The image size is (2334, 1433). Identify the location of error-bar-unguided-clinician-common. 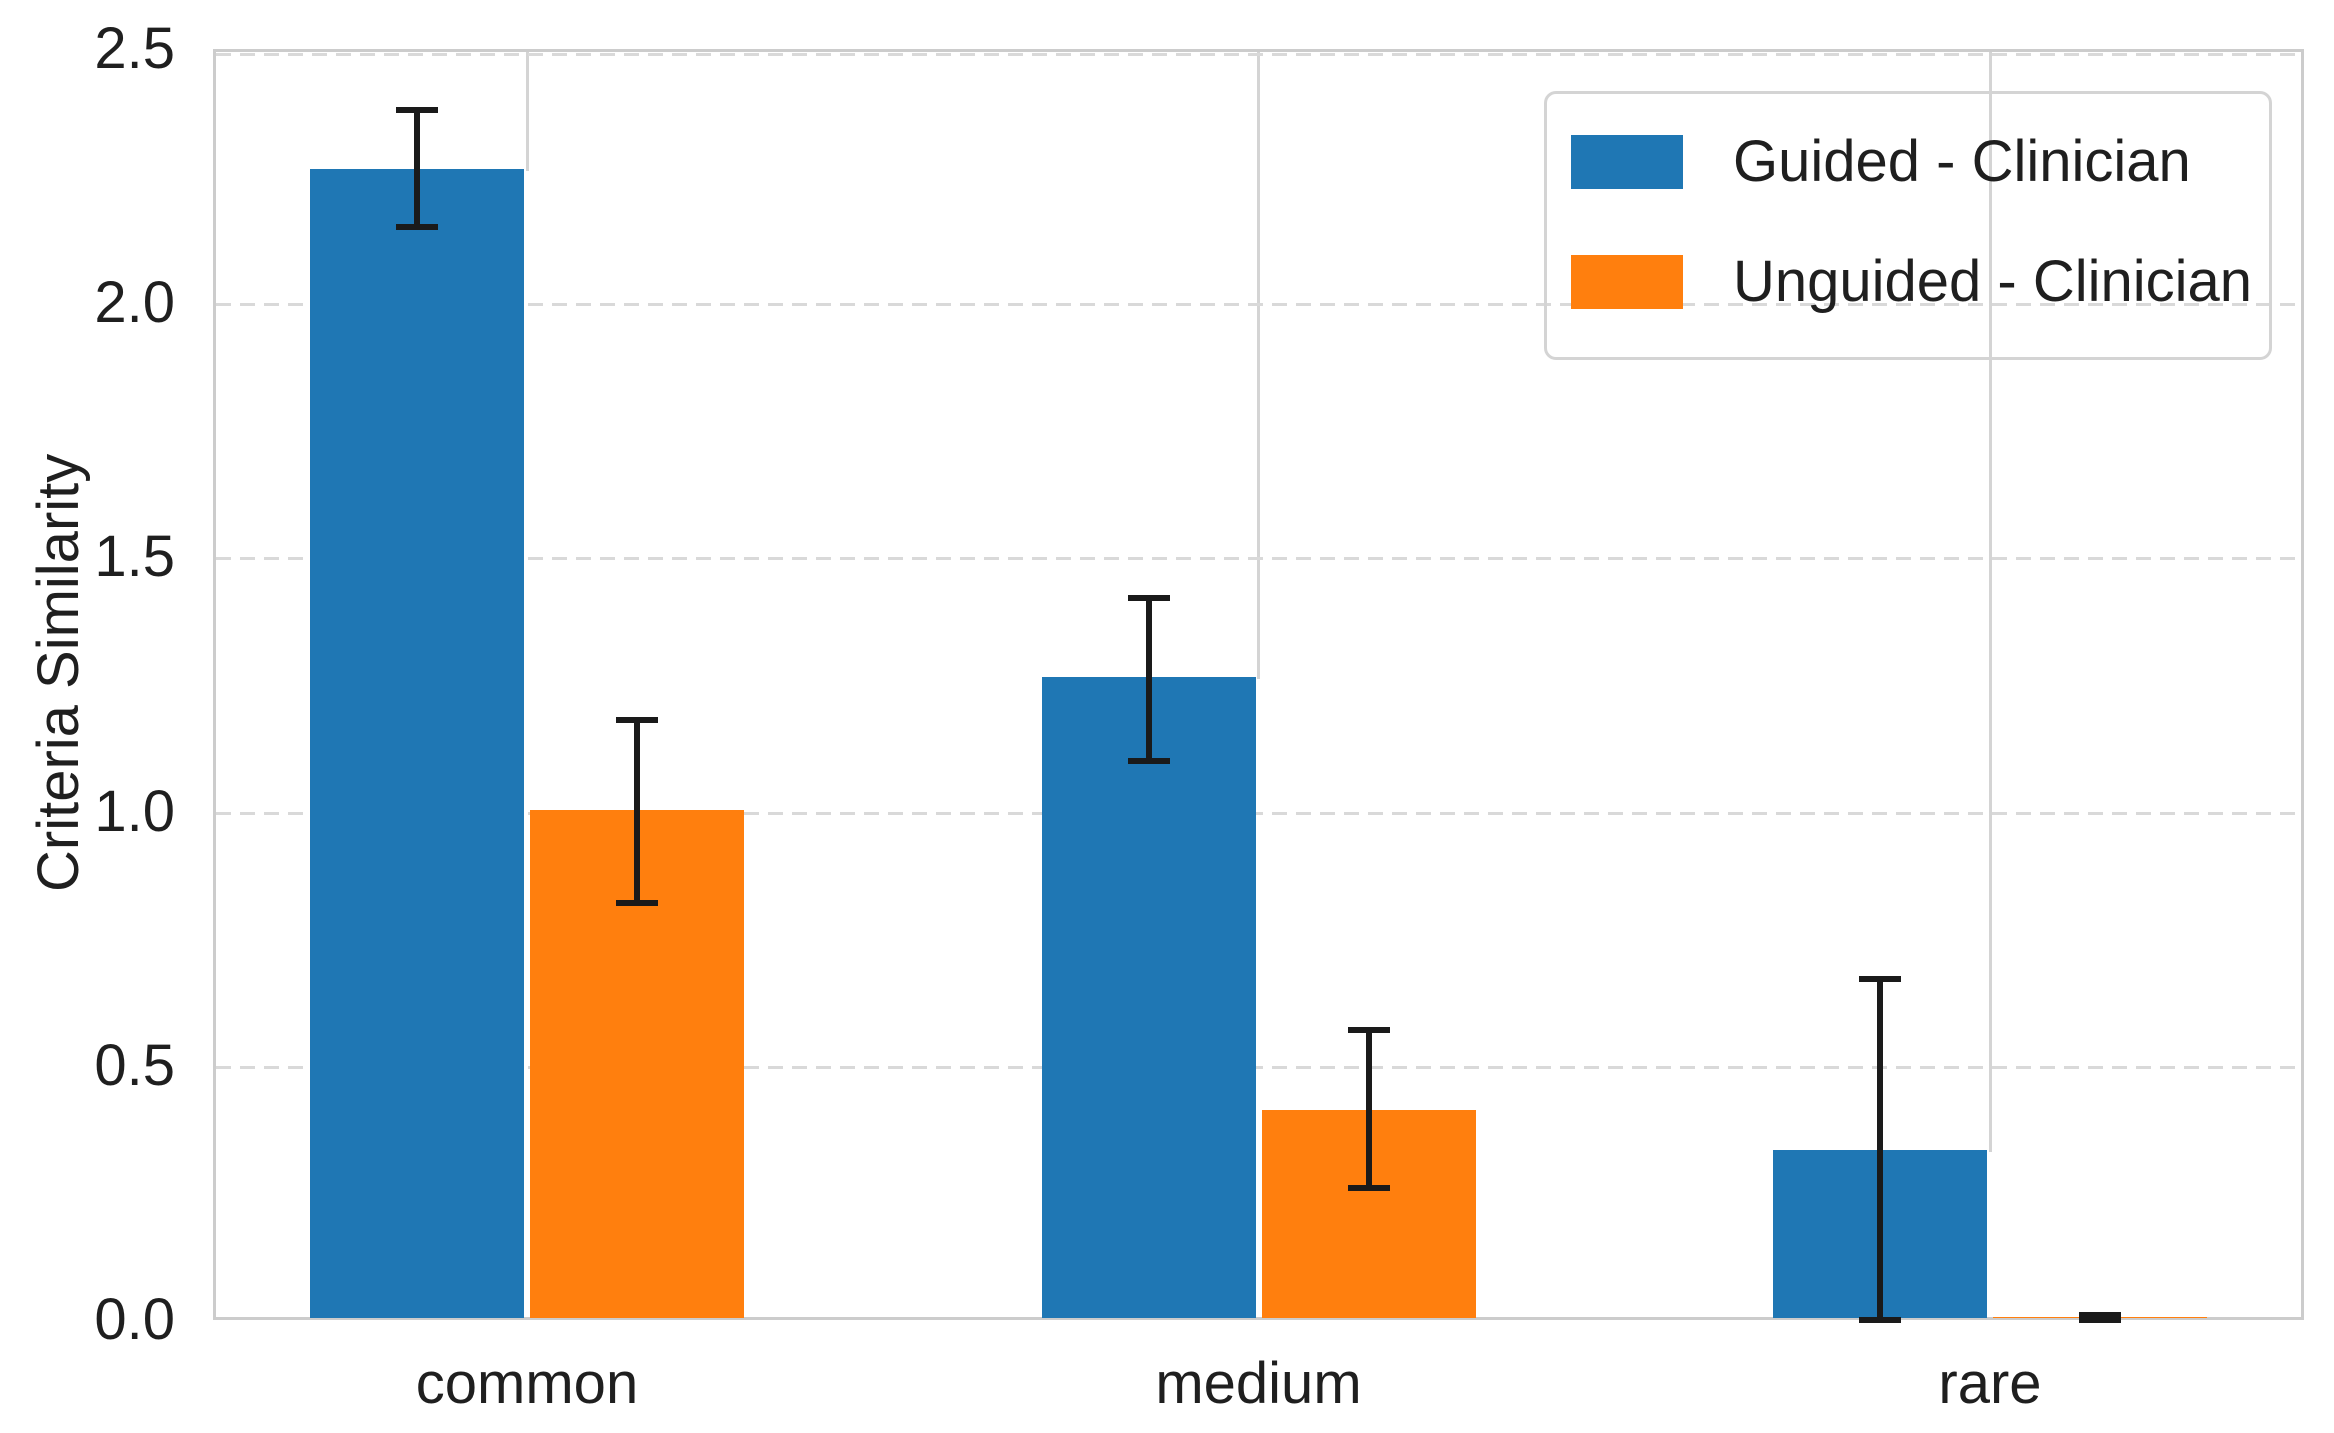
(637, 812).